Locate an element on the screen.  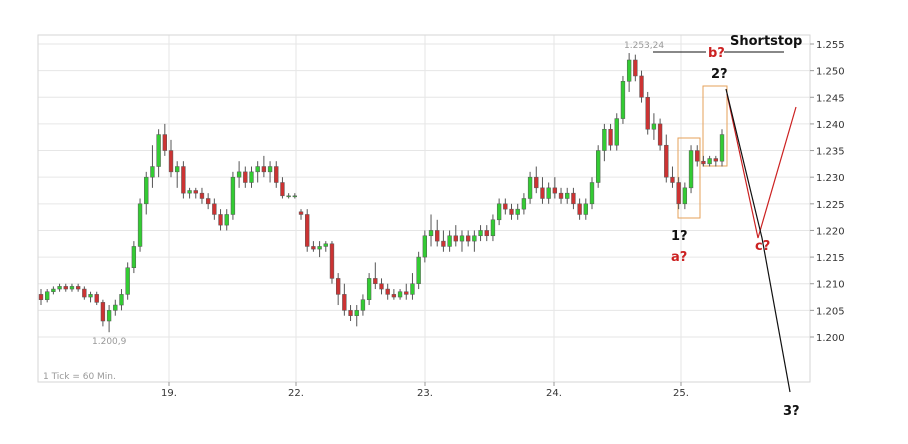
y-tick-label: 1.230 is located at coordinates (830, 178).